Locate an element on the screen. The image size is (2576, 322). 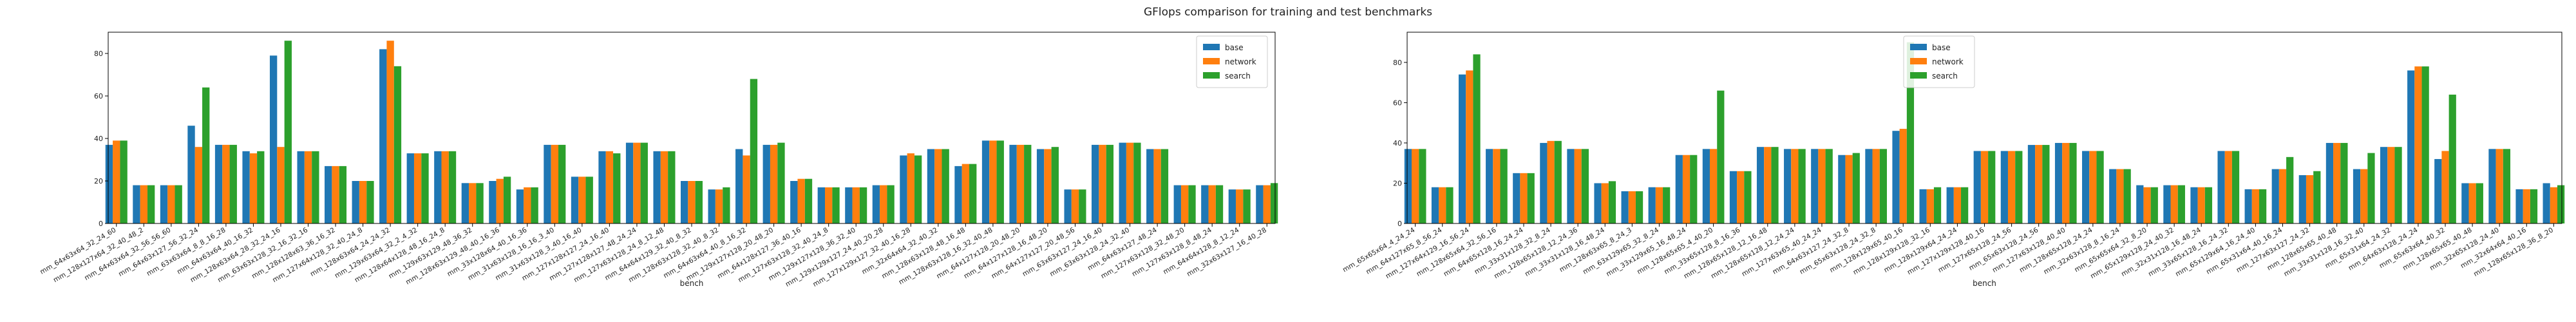
legend-label-network: network is located at coordinates (1948, 62).